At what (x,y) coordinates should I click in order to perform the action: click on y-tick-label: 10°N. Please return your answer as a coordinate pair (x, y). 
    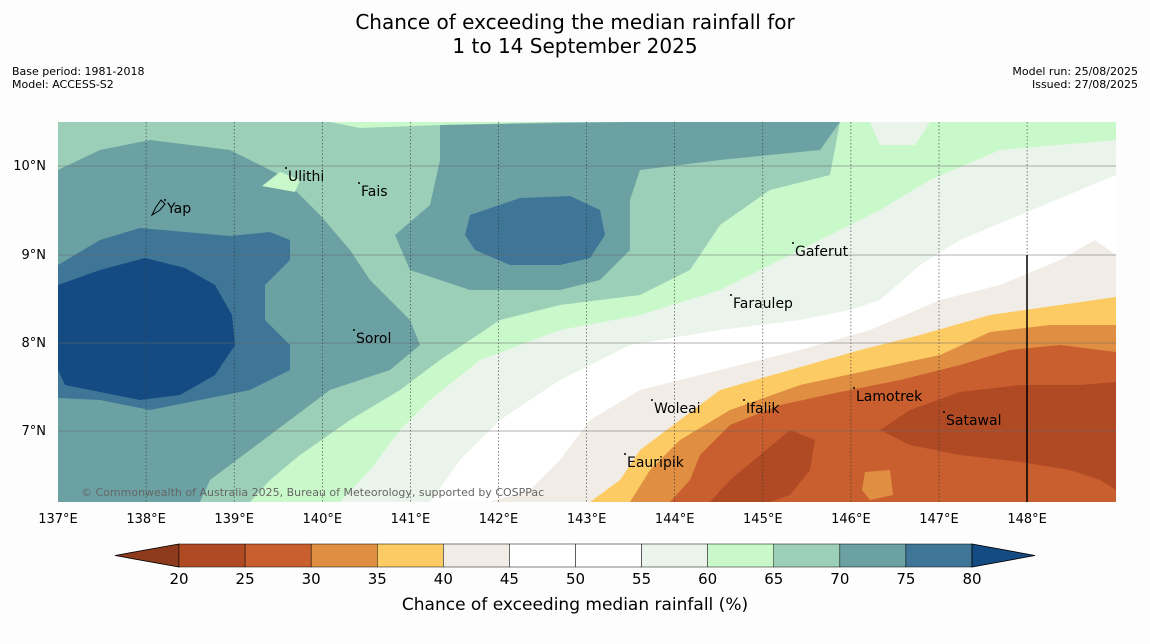
    Looking at the image, I should click on (29, 166).